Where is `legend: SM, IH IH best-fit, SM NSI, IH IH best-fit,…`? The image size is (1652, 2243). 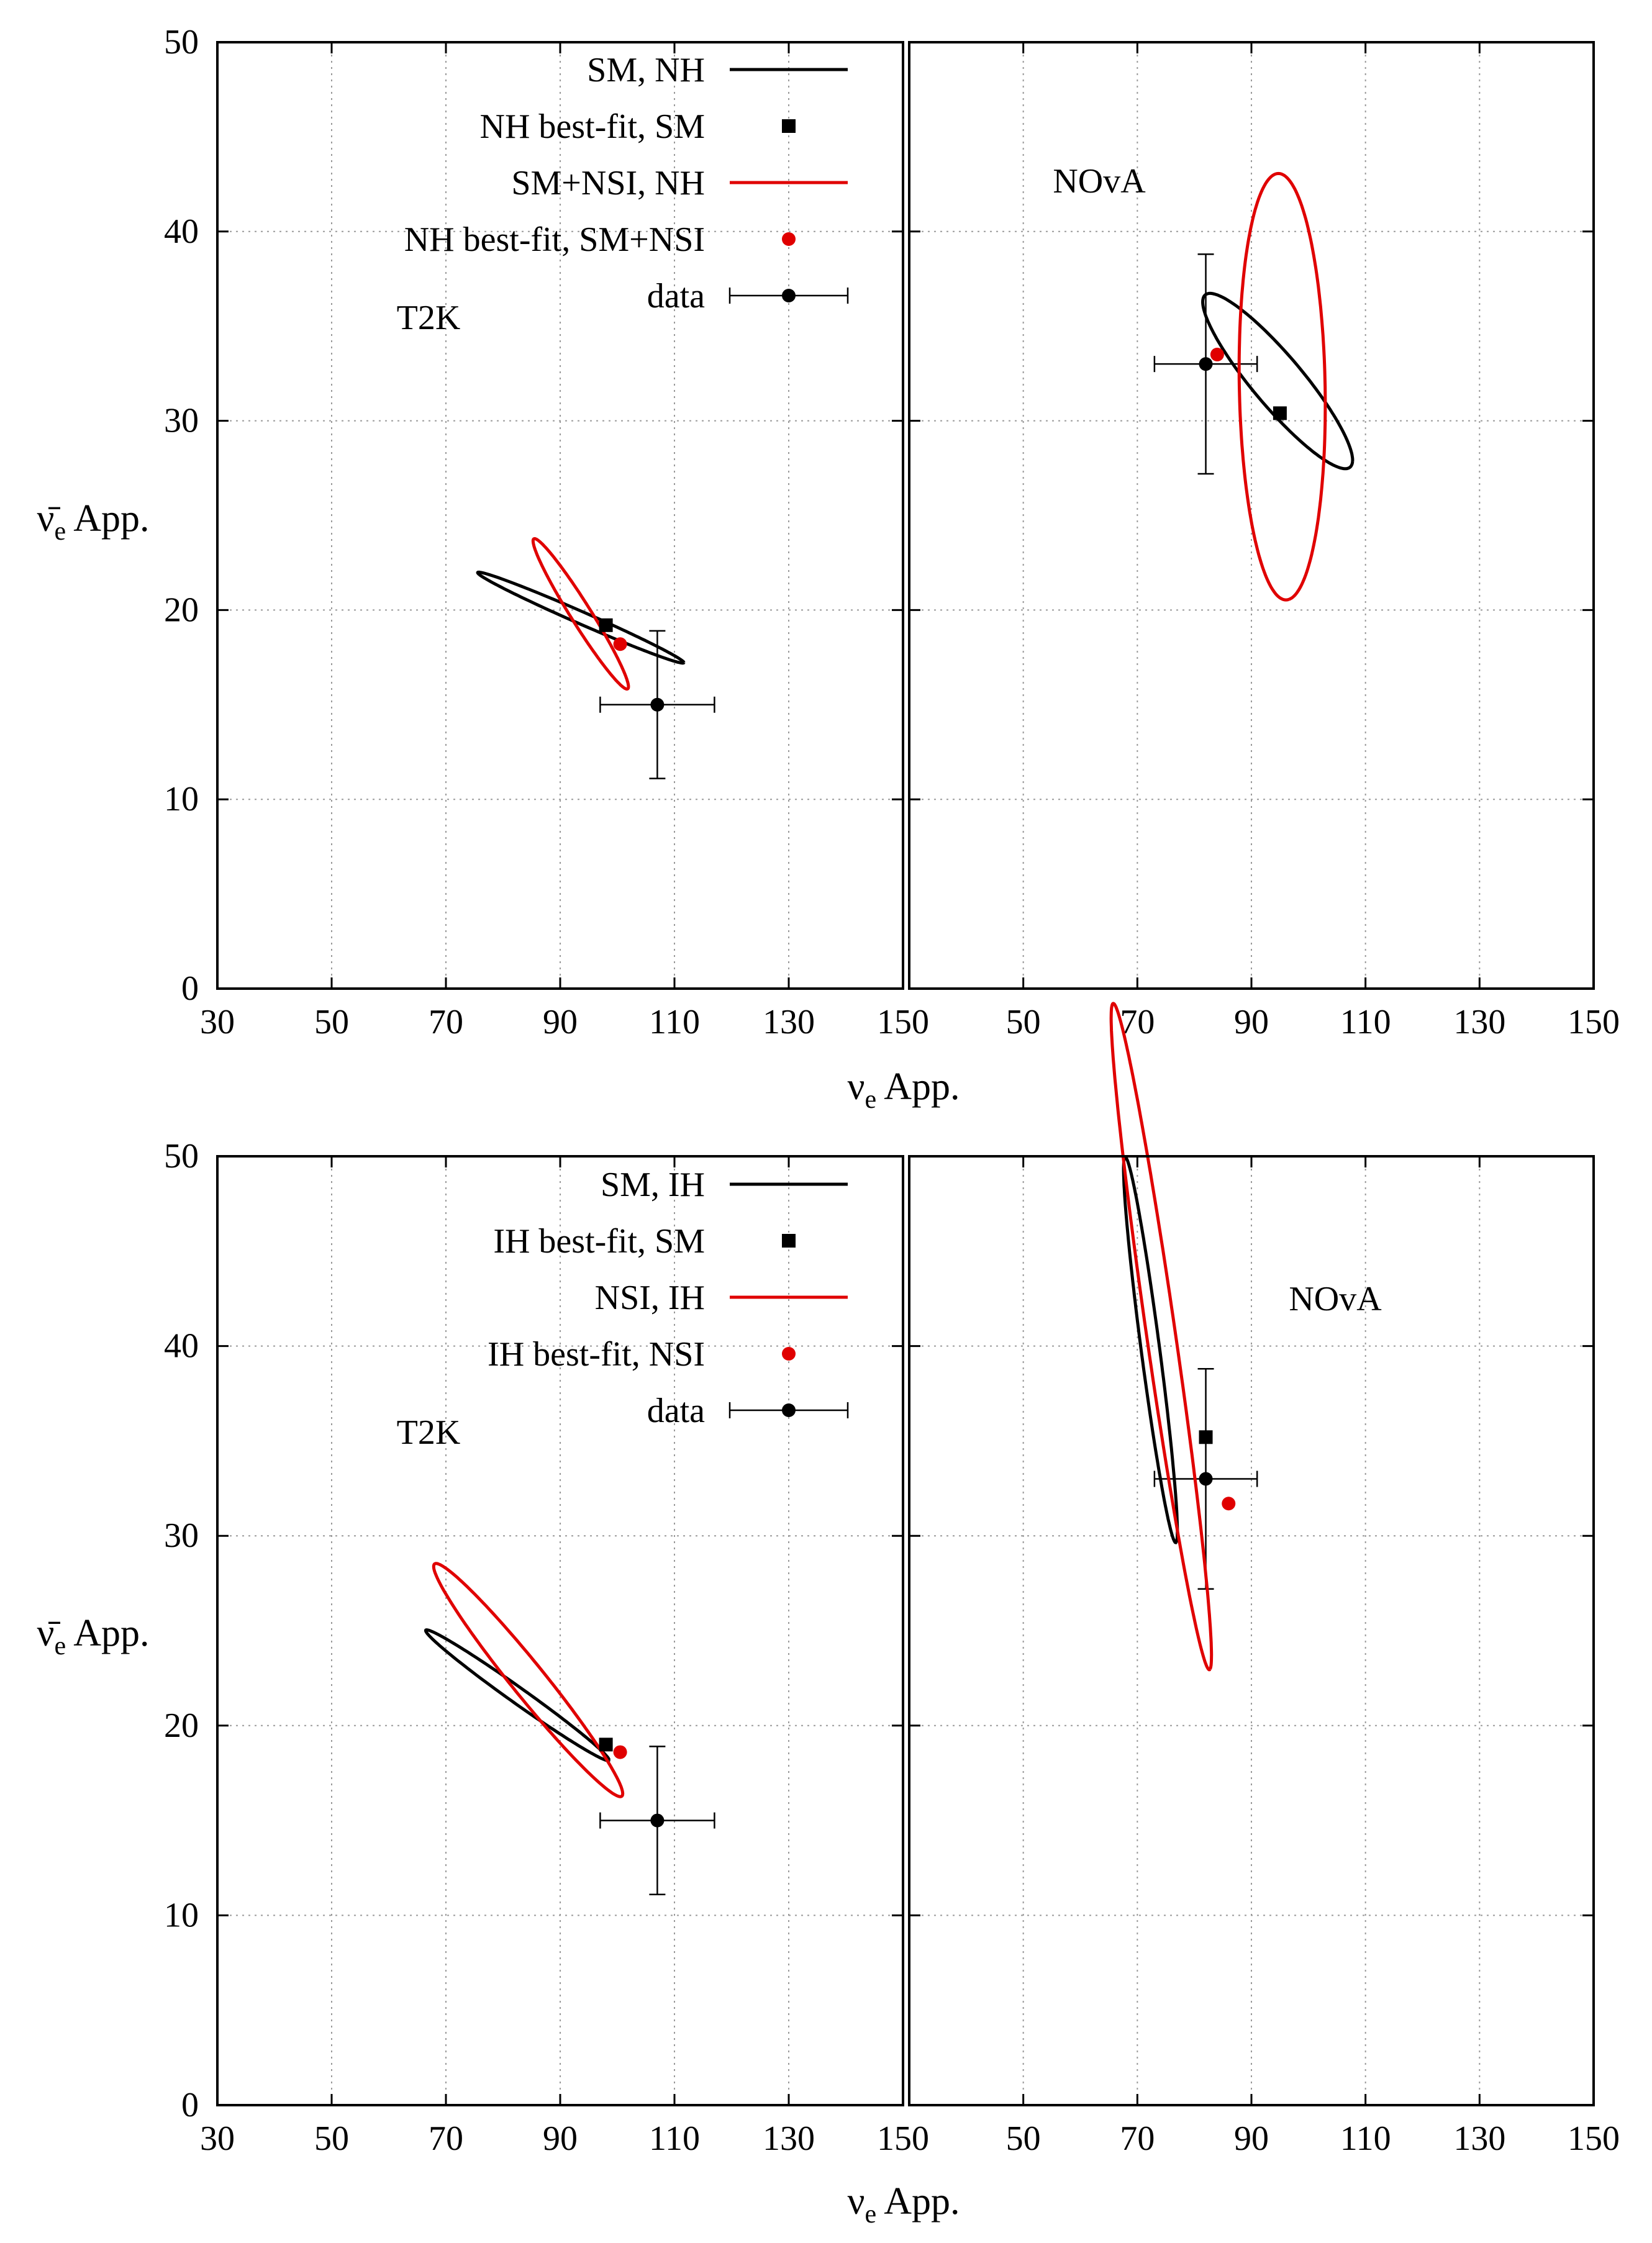 legend: SM, IH IH best-fit, SM NSI, IH IH best-fit,… is located at coordinates (668, 1298).